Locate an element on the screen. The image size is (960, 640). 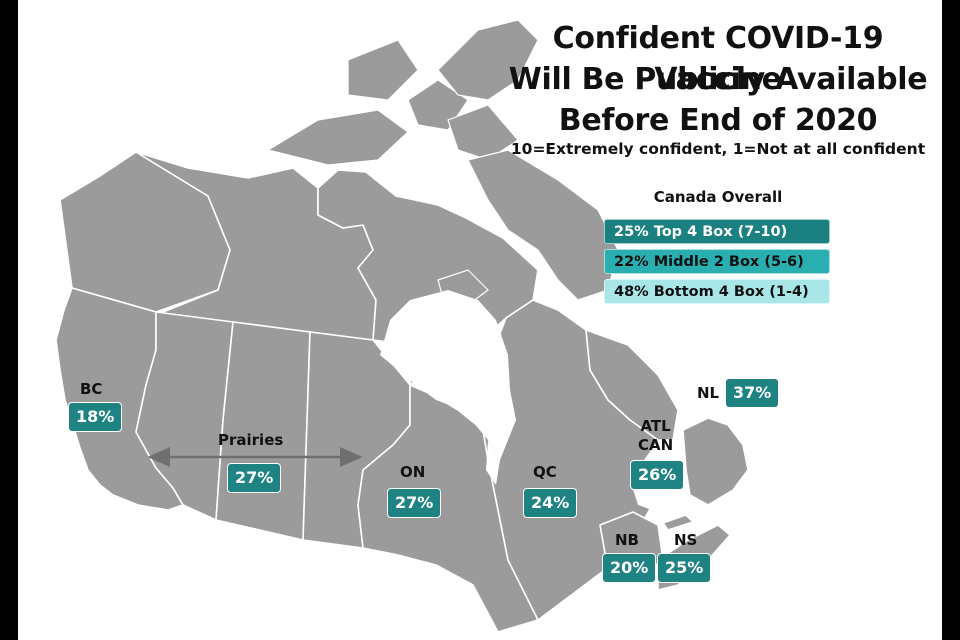
pei-shape is located at coordinates (678, 522).